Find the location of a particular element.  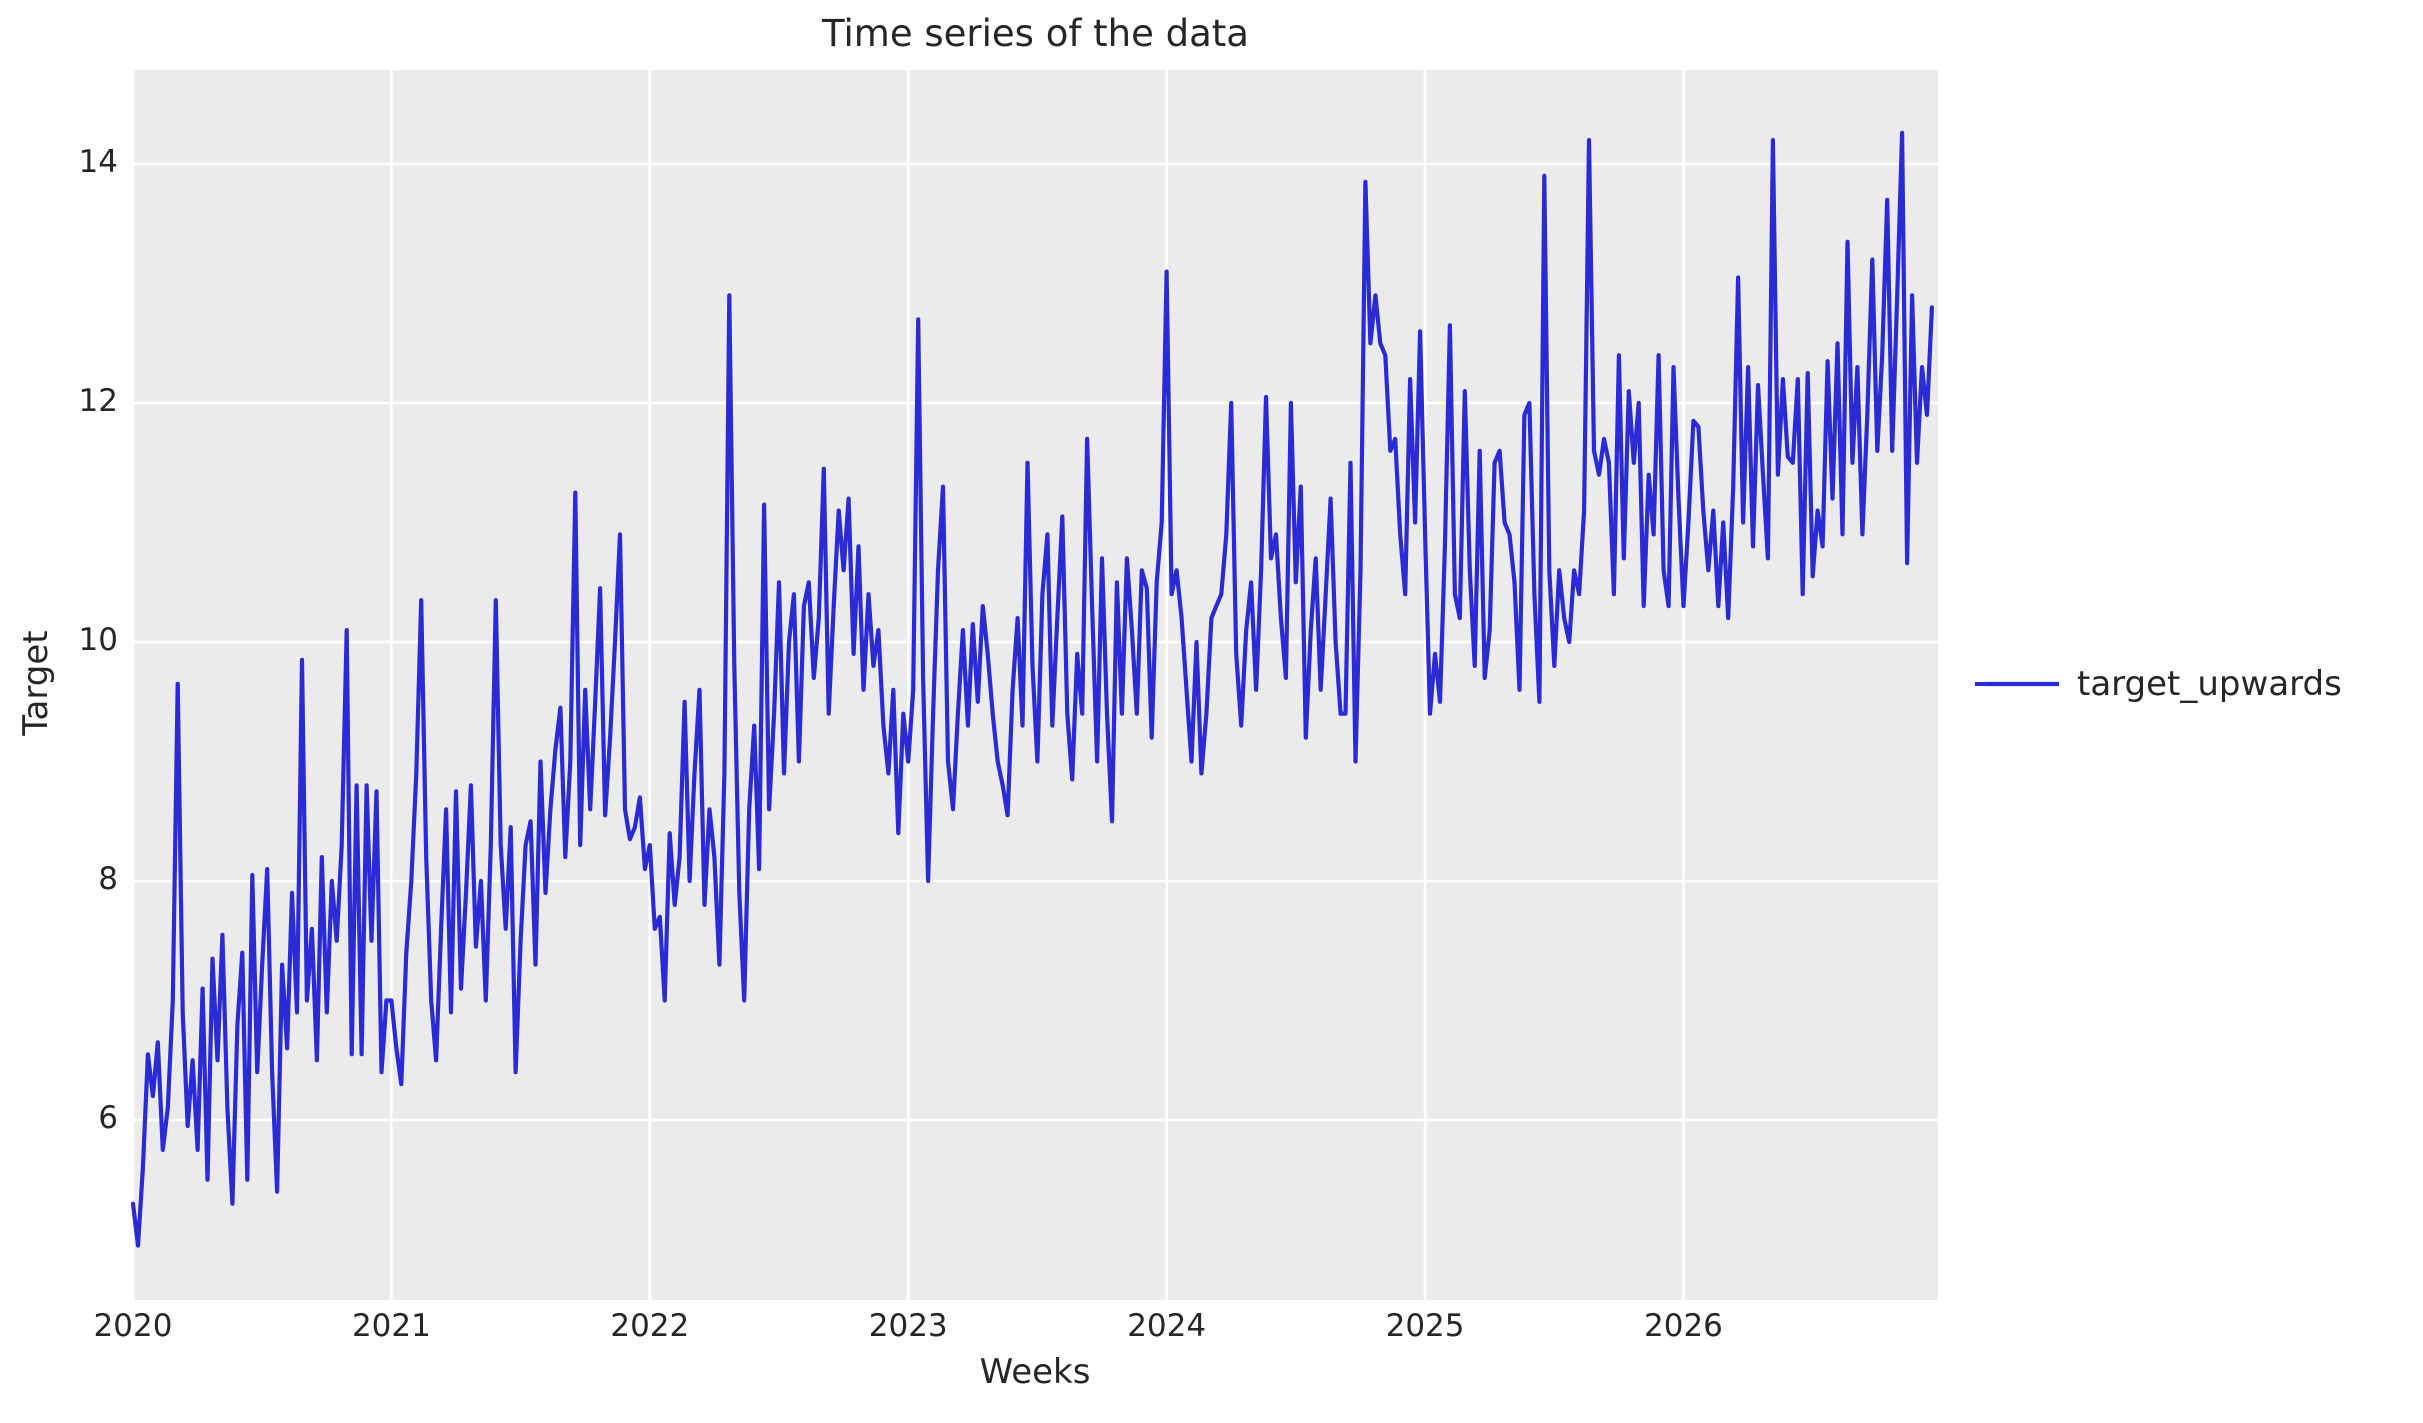

legend-color-swatch is located at coordinates (2012, 684).